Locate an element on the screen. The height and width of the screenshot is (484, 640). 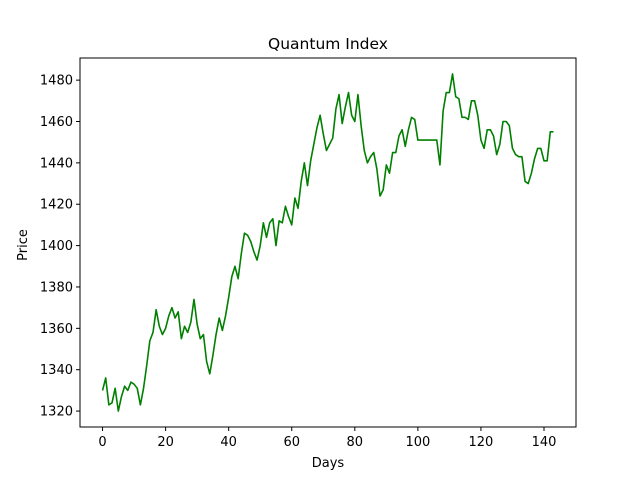
x-tick-label: 80 is located at coordinates (355, 442).